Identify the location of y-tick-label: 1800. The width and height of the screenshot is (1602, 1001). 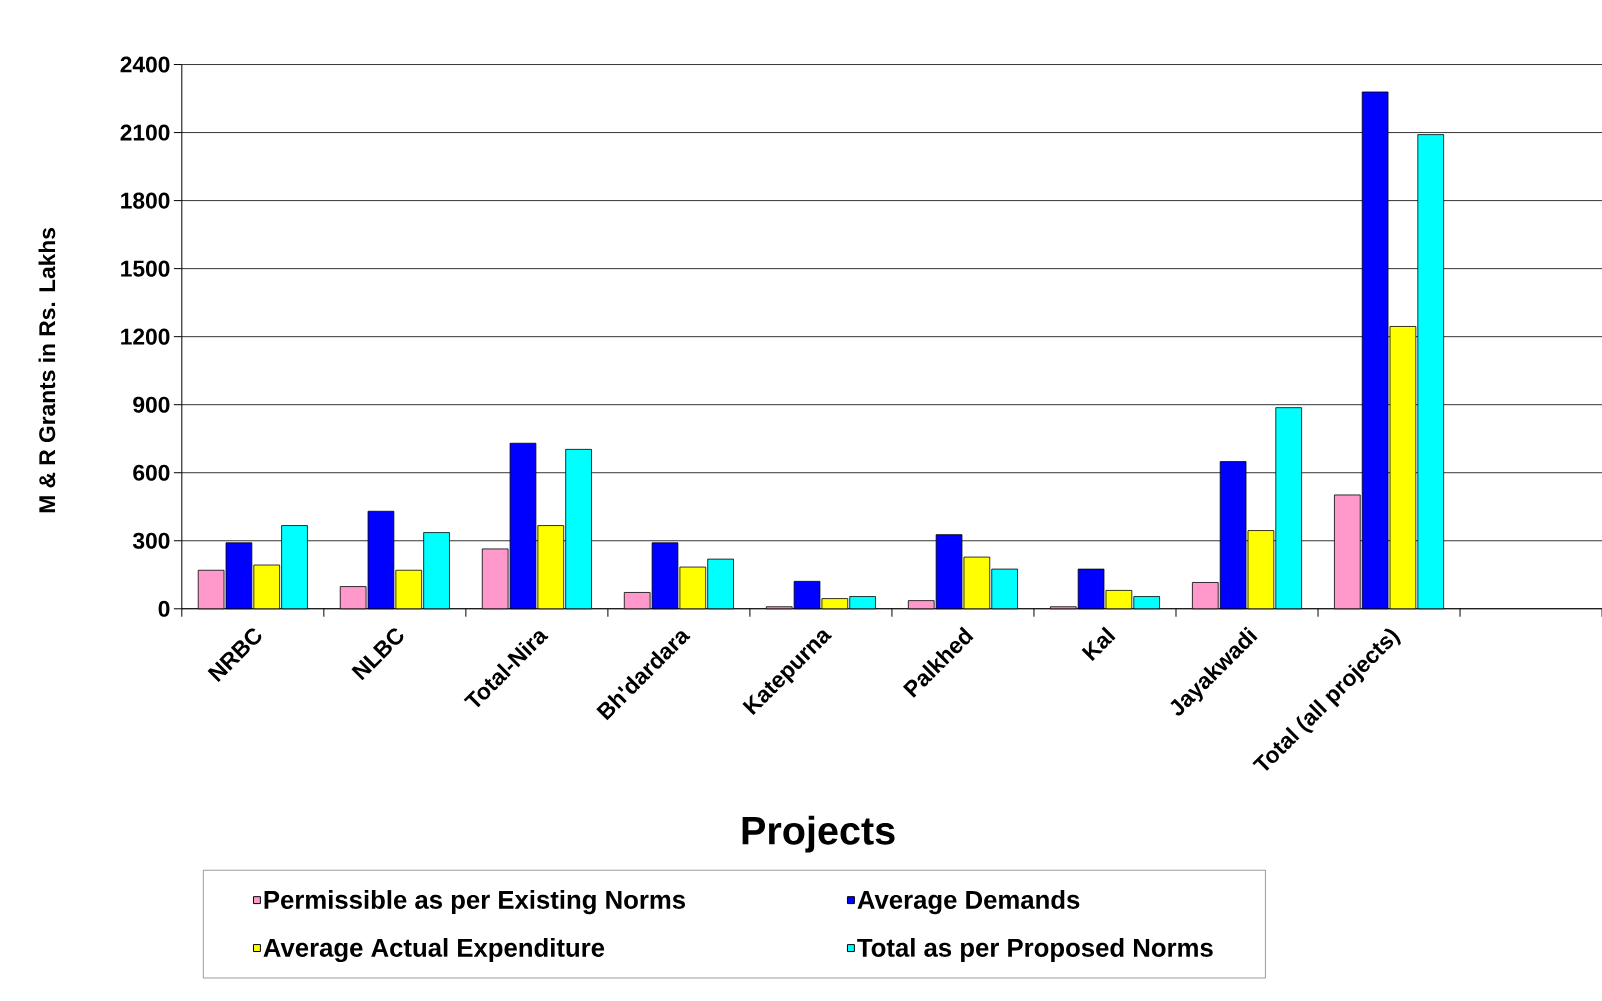
(145, 200).